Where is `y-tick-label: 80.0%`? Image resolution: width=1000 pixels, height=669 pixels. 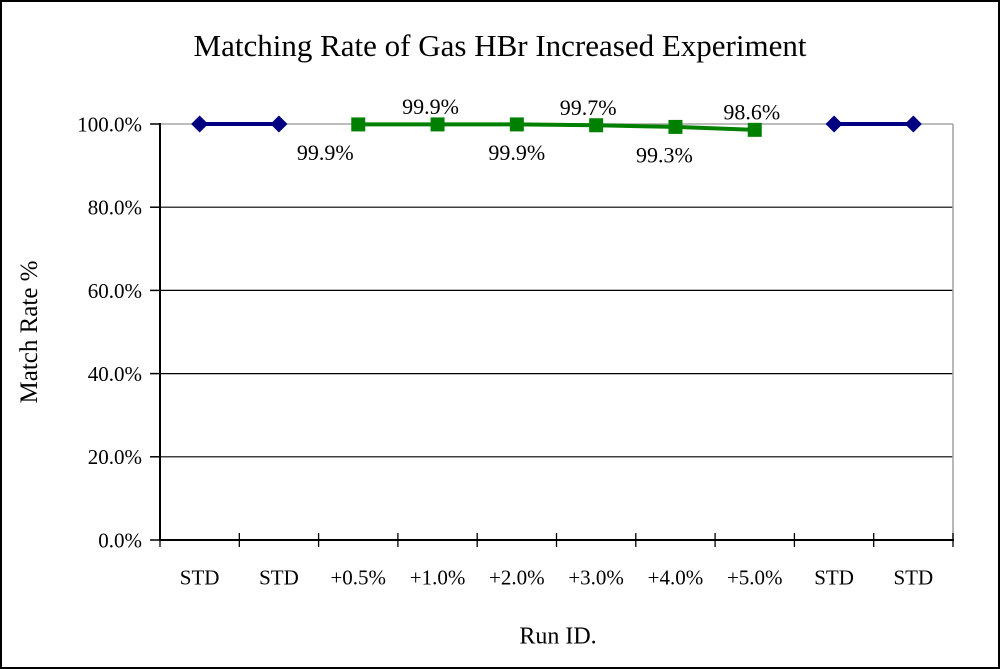
y-tick-label: 80.0% is located at coordinates (115, 208).